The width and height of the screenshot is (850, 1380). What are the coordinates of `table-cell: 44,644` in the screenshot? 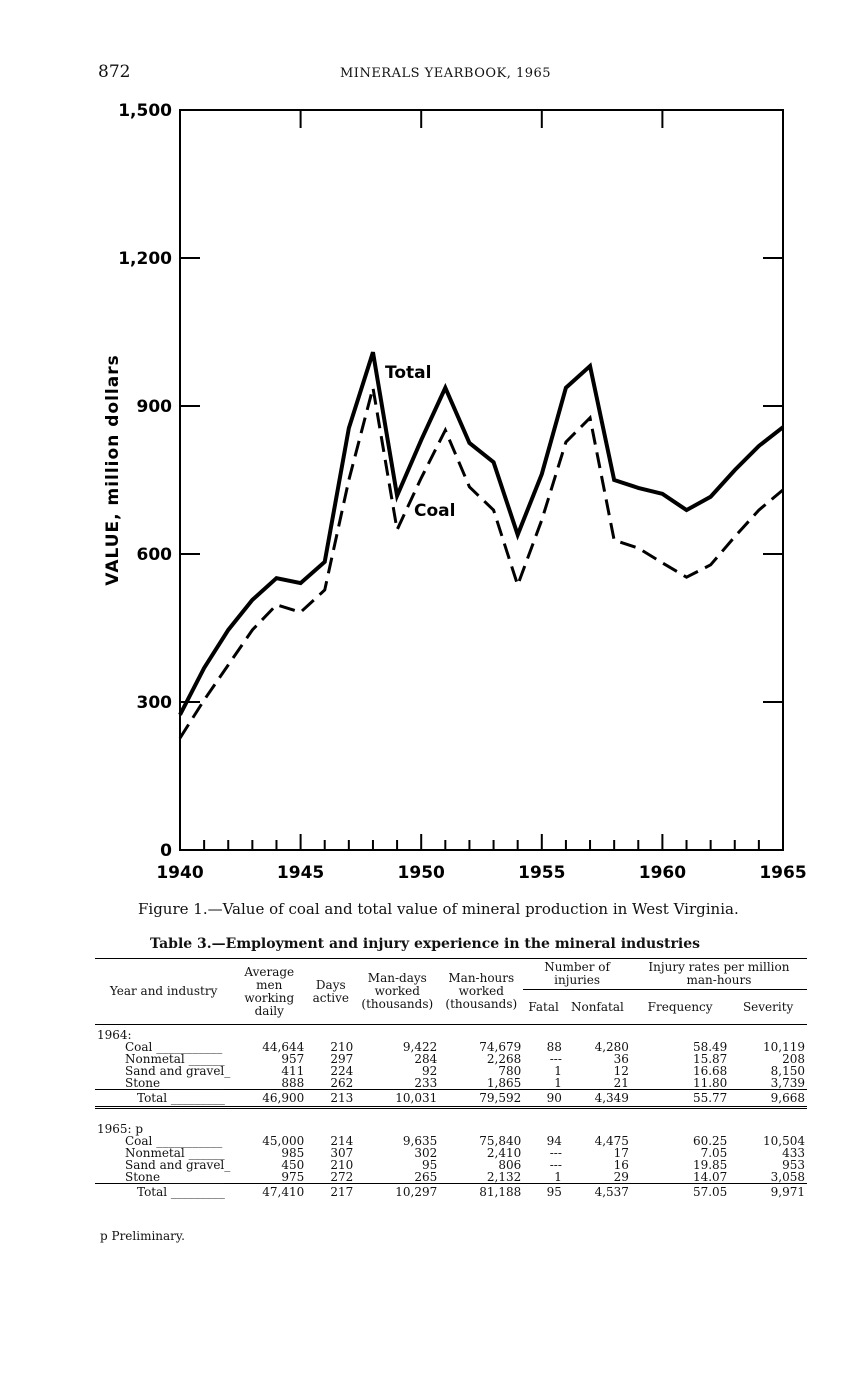 It's located at (283, 1047).